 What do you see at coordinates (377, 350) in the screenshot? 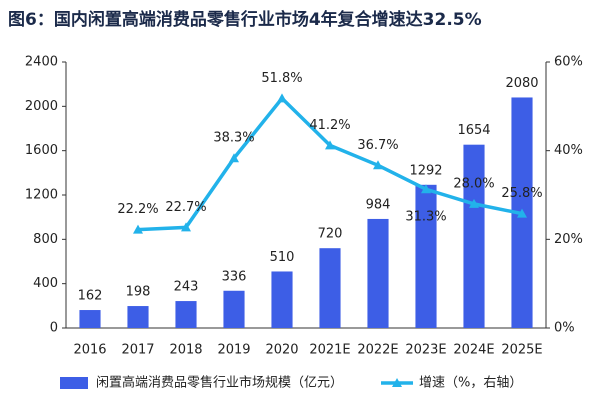
I see `x-tick-label: 2022E` at bounding box center [377, 350].